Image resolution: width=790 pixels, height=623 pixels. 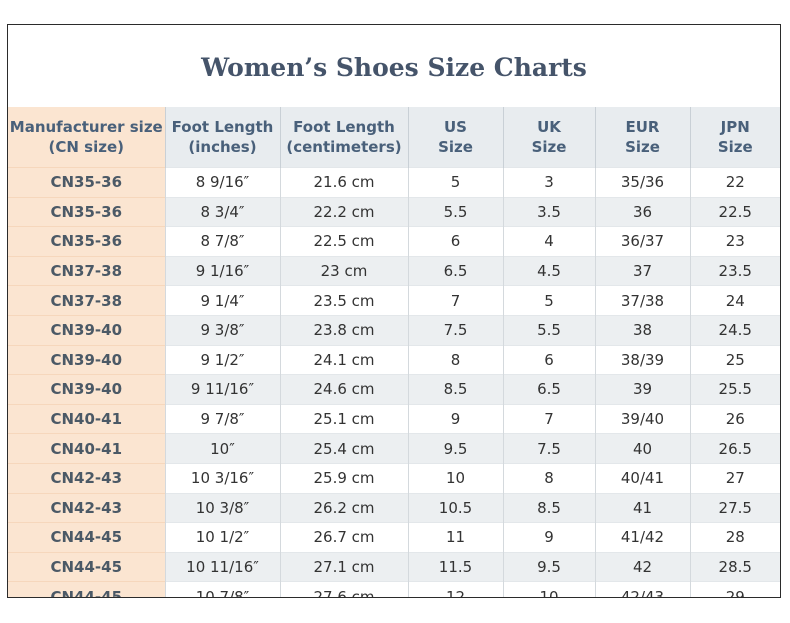 I want to click on us-size-cell: 9.5, so click(x=456, y=448).